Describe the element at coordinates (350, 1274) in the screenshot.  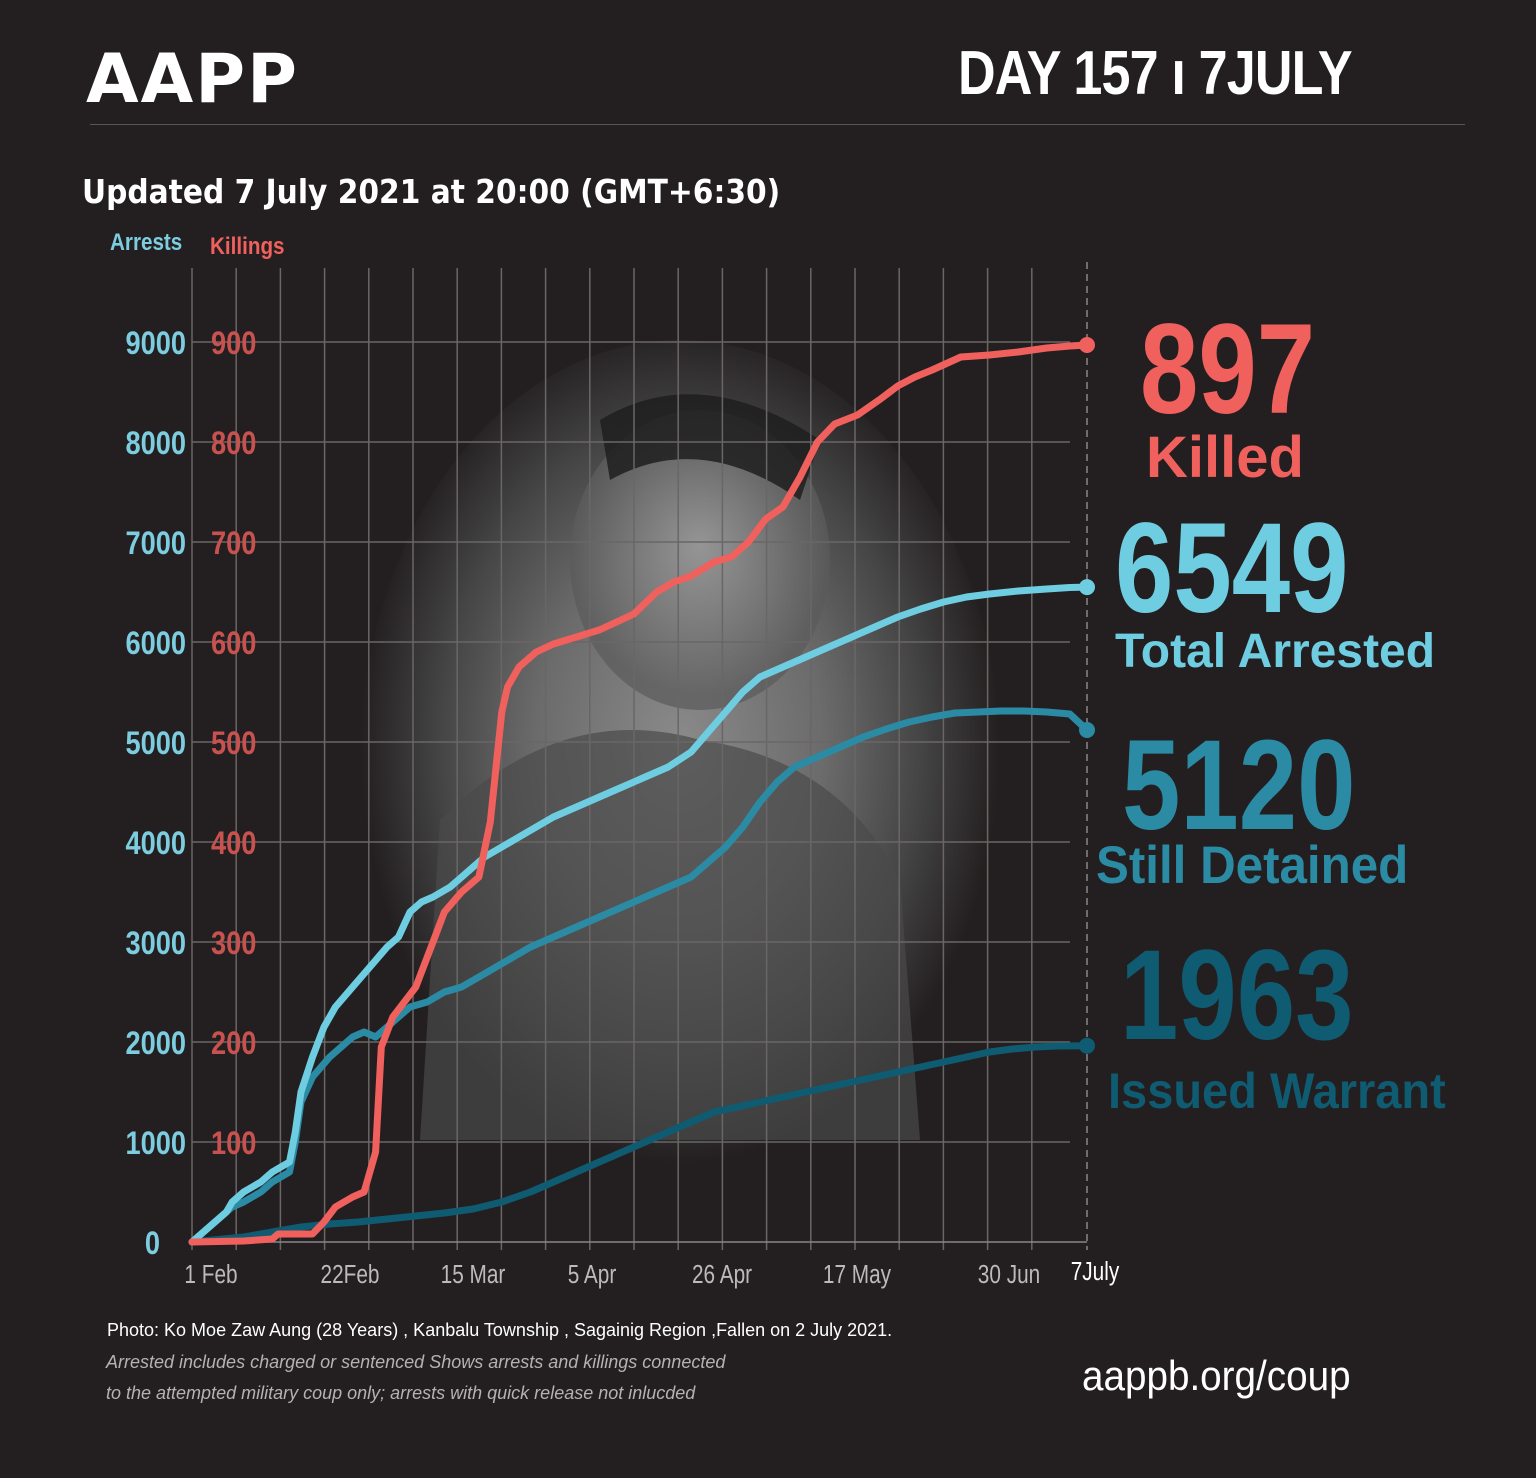
I see `x-tick-label: 22Feb` at that location.